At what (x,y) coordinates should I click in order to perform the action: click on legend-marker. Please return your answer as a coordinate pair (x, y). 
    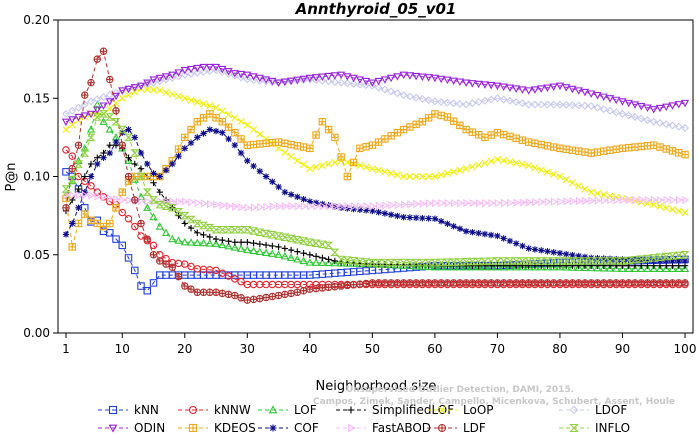
    Looking at the image, I should click on (574, 428).